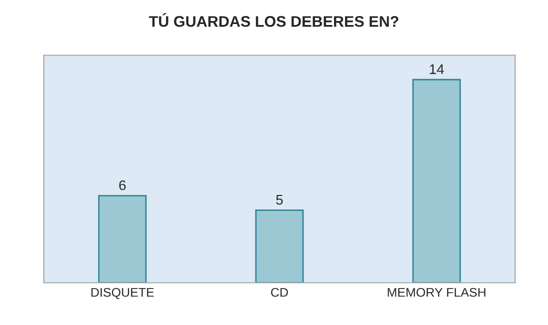  I want to click on data-label: 5, so click(279, 199).